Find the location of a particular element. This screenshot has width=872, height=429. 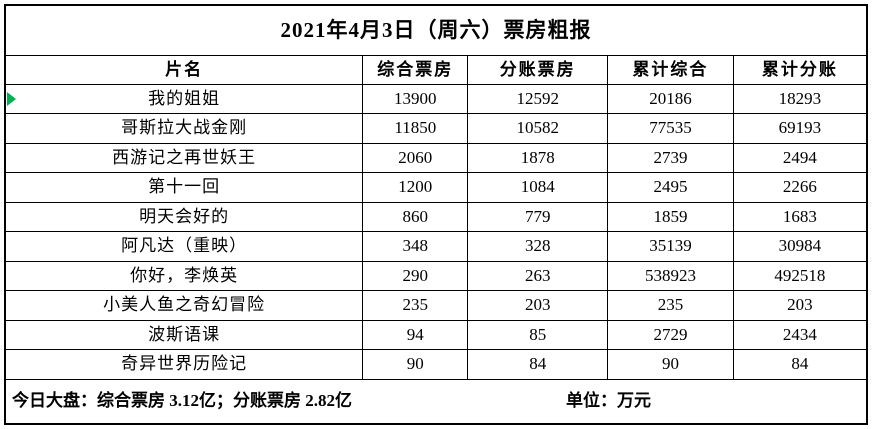

value-cell: 2495 is located at coordinates (670, 187).